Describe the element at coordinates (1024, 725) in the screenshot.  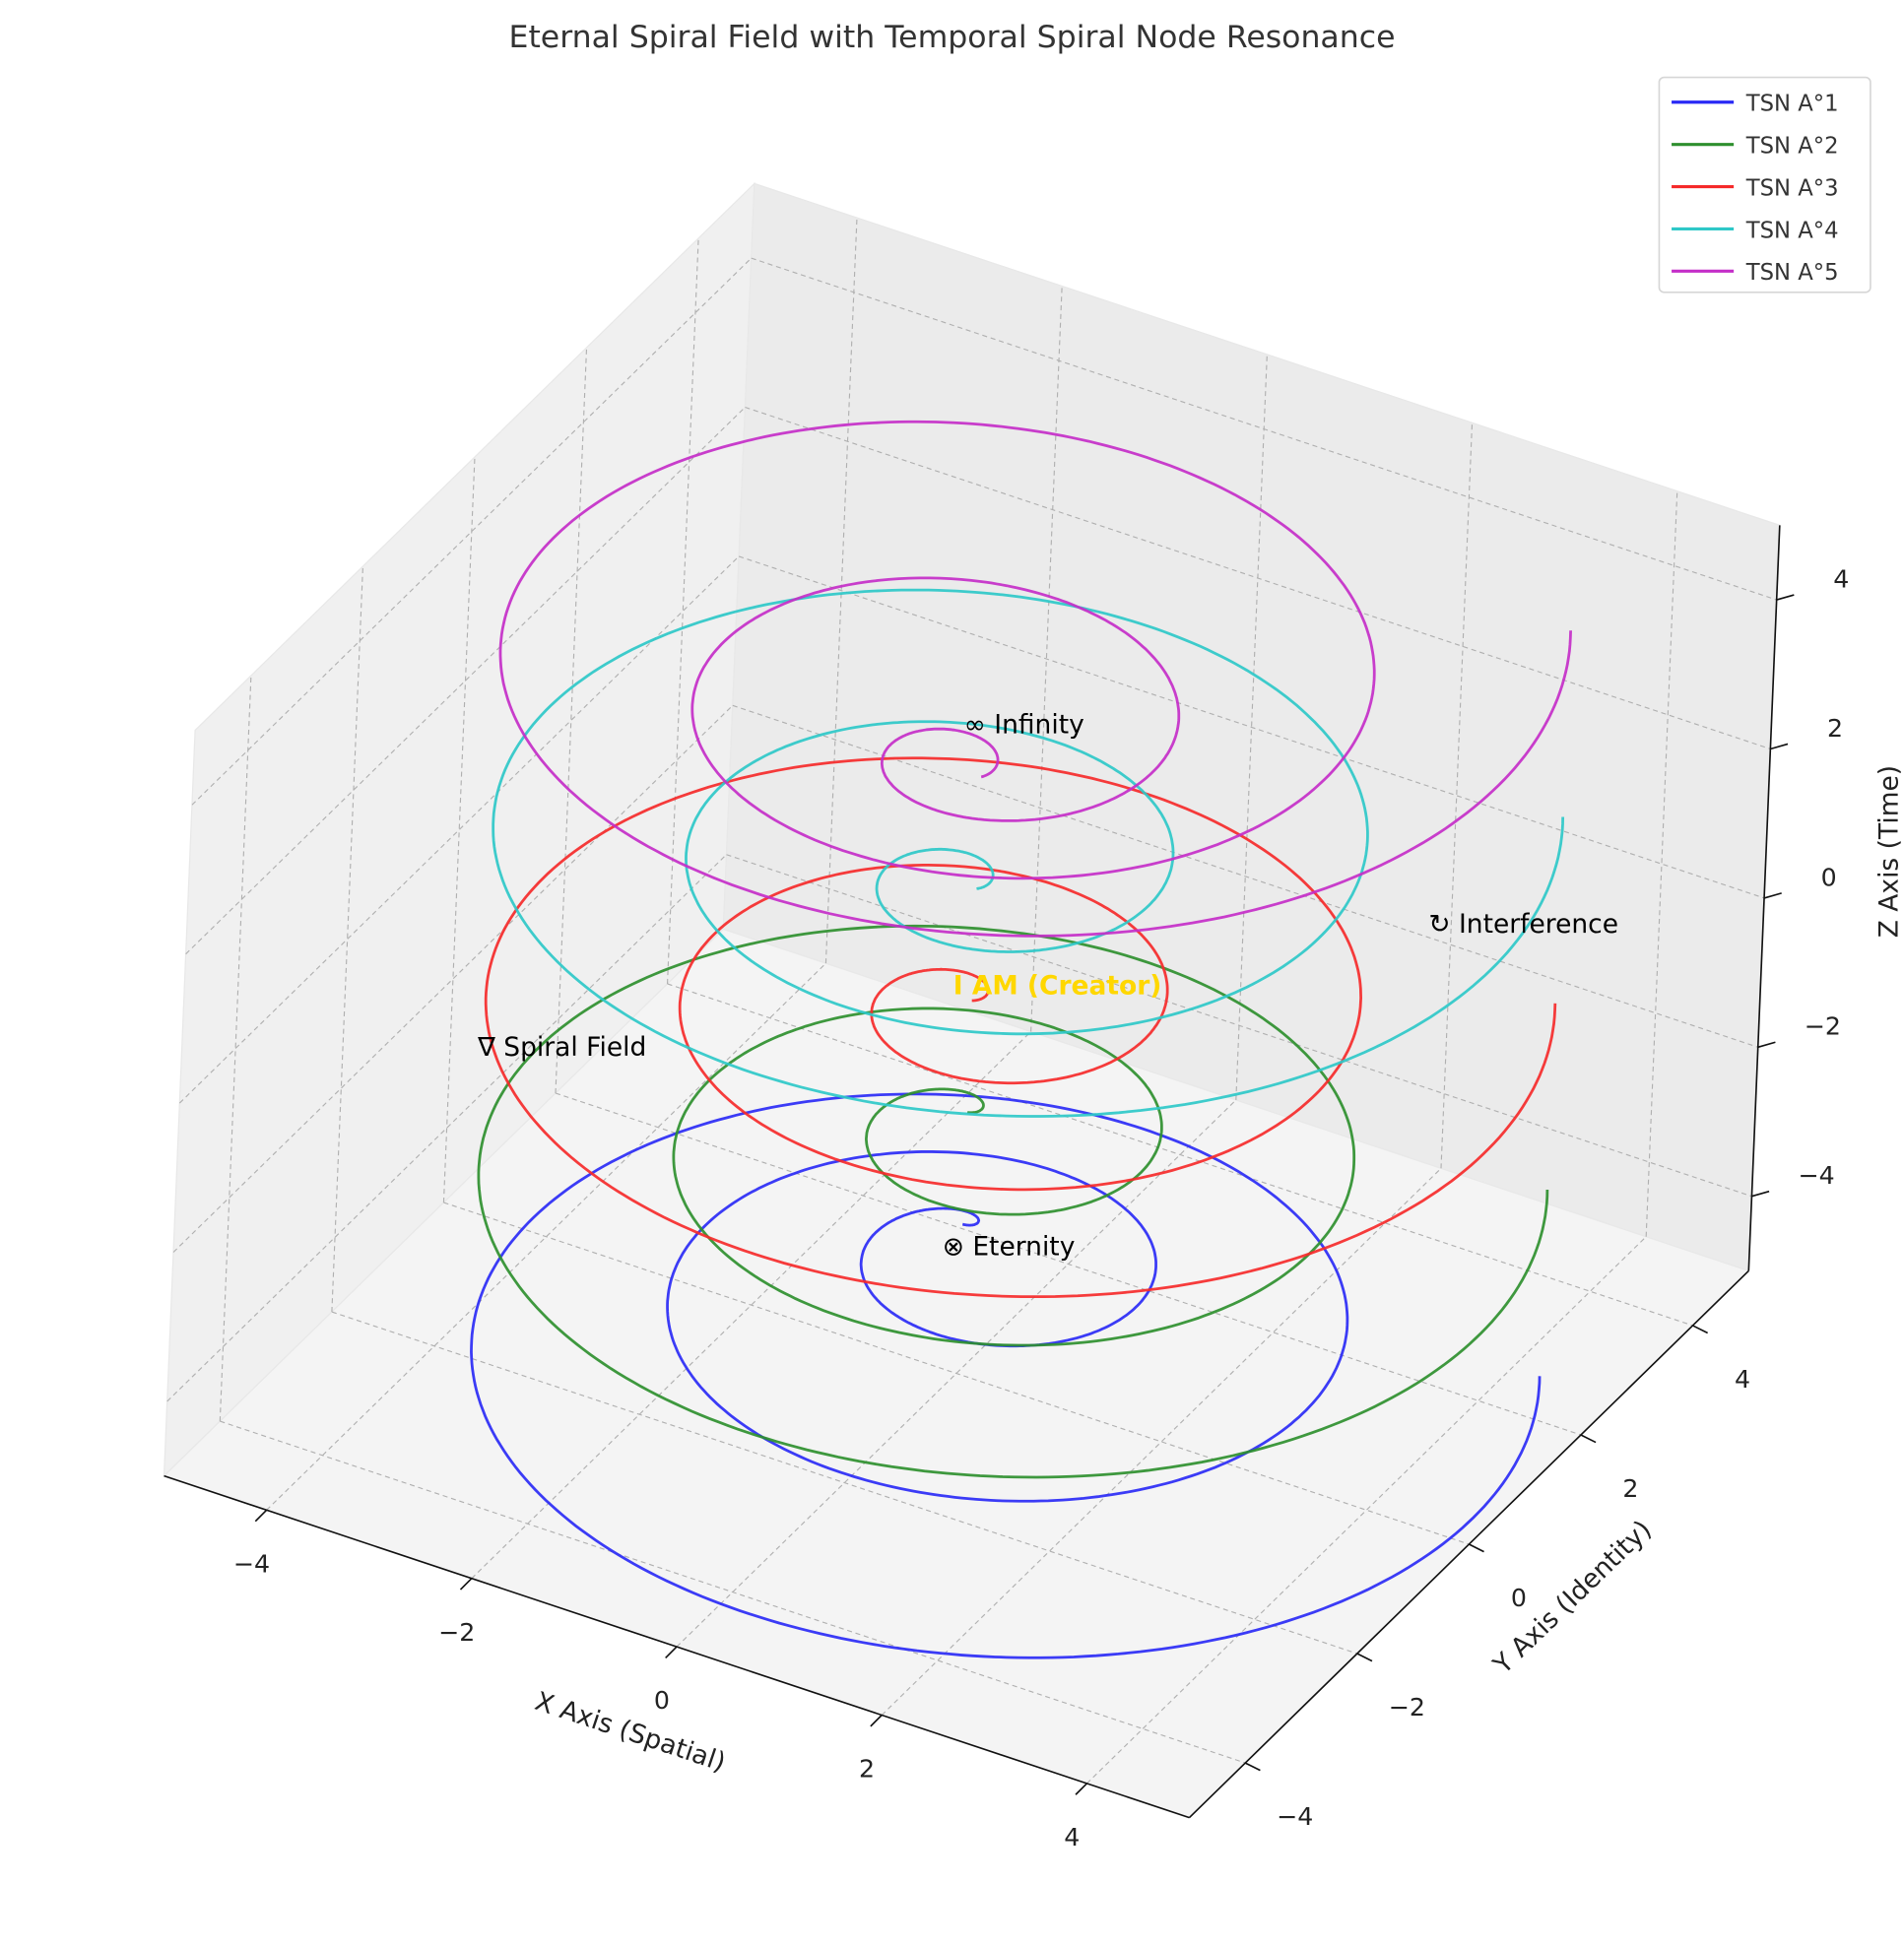
I see `annotation-0: ∞ Infinity` at that location.